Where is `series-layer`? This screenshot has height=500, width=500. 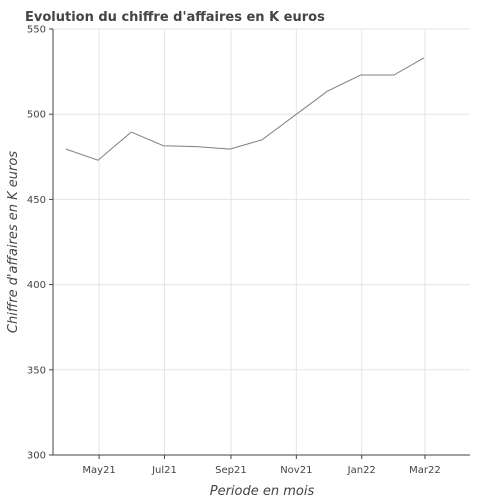 series-layer is located at coordinates (245, 109).